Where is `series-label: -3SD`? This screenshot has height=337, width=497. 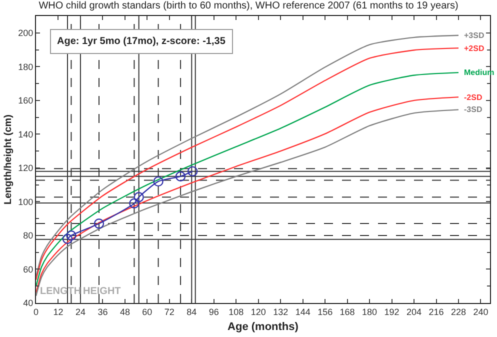 series-label: -3SD is located at coordinates (473, 109).